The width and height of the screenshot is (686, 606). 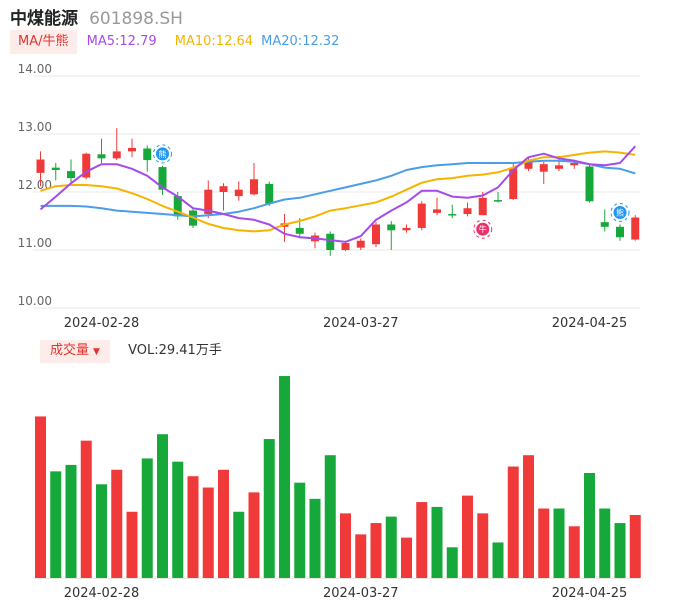 What do you see at coordinates (300, 41) in the screenshot?
I see `ma20-value: MA20:12.32` at bounding box center [300, 41].